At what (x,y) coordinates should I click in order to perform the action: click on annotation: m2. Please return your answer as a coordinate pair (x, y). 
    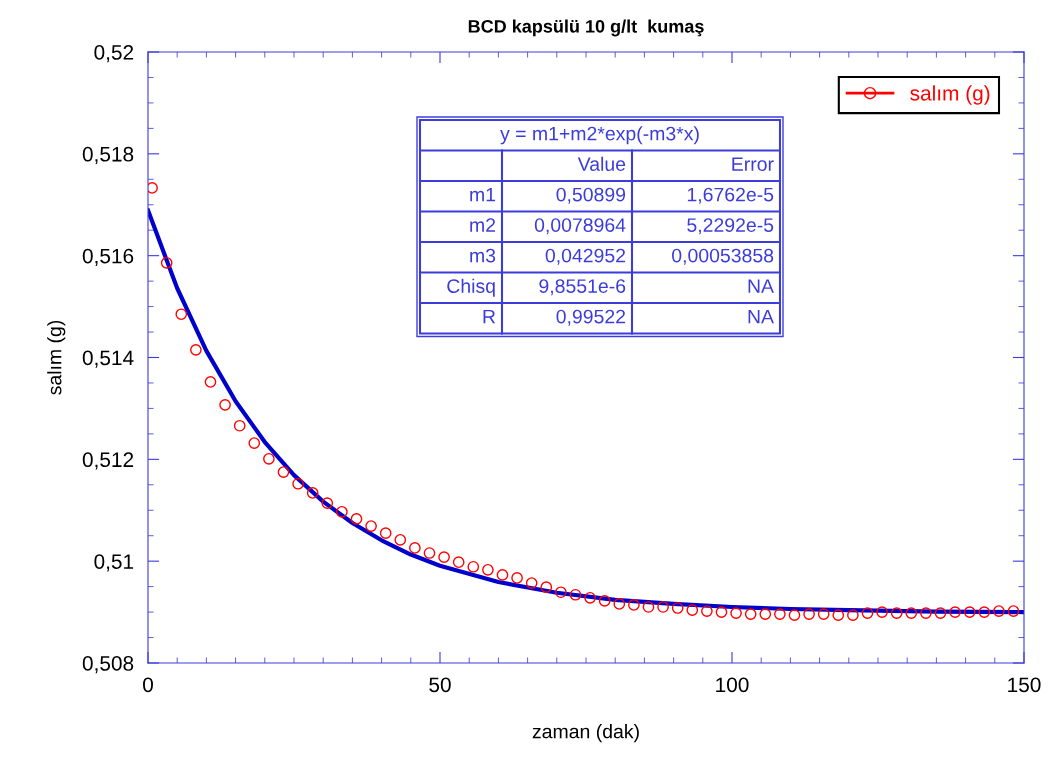
    Looking at the image, I should click on (483, 225).